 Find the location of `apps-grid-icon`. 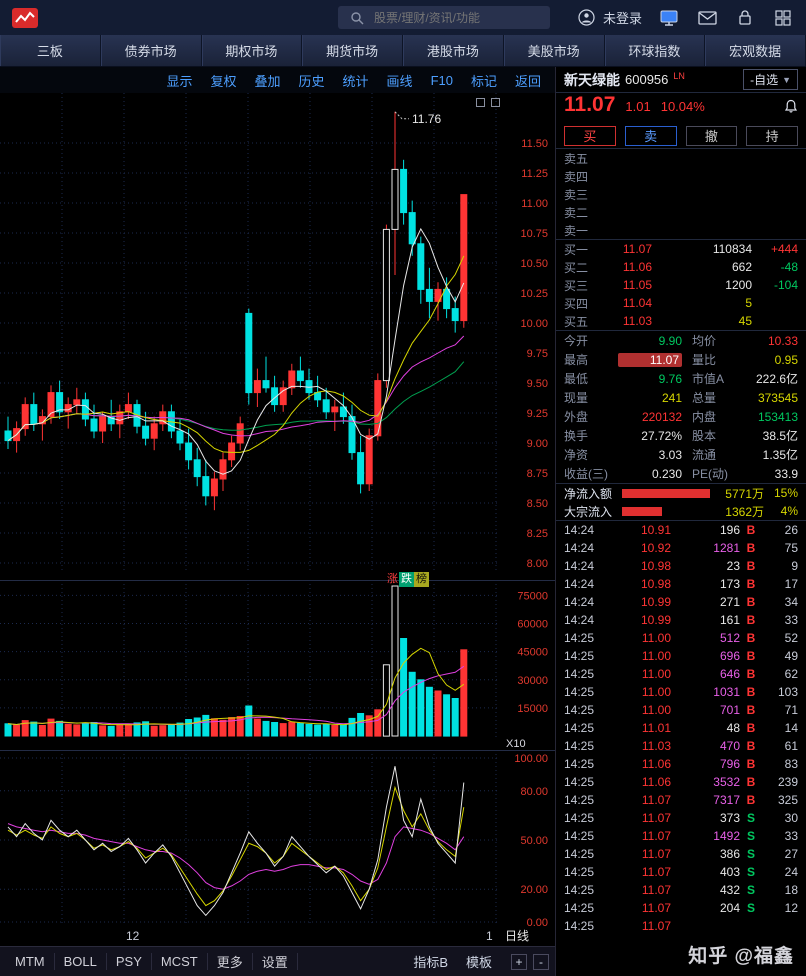

apps-grid-icon is located at coordinates (783, 18).